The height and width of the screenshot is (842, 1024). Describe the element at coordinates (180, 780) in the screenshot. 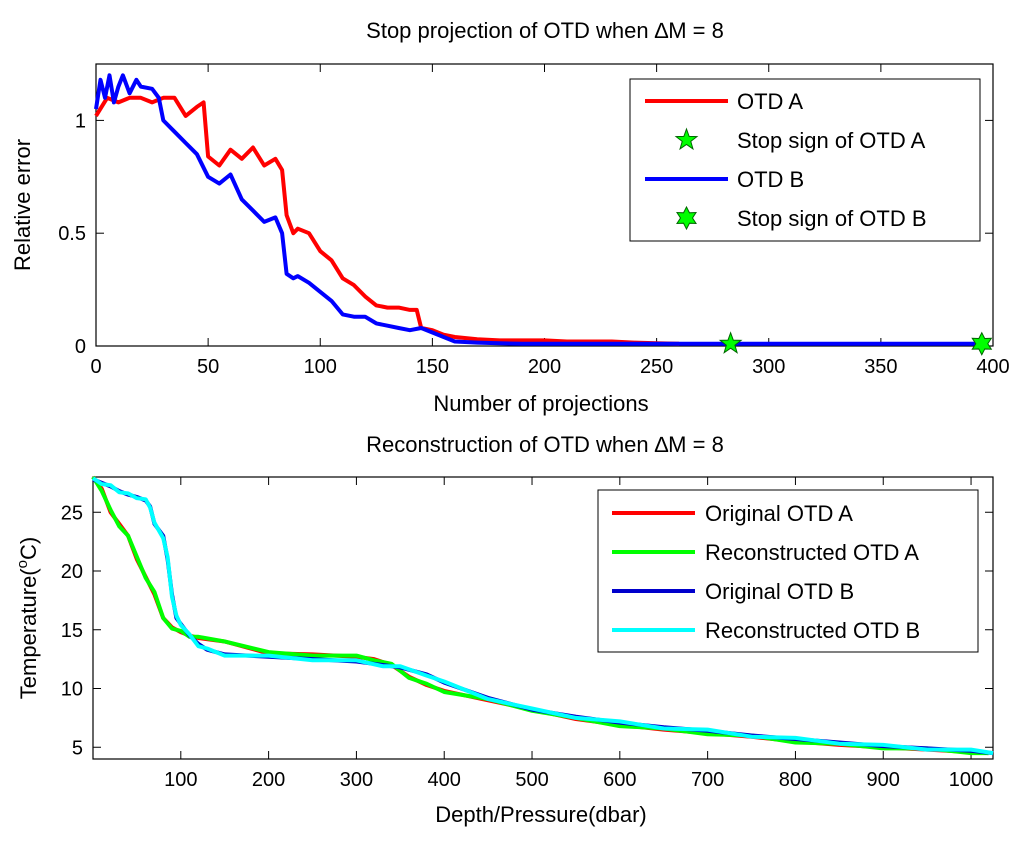

I see `chart2-x-tick-label: 100` at that location.